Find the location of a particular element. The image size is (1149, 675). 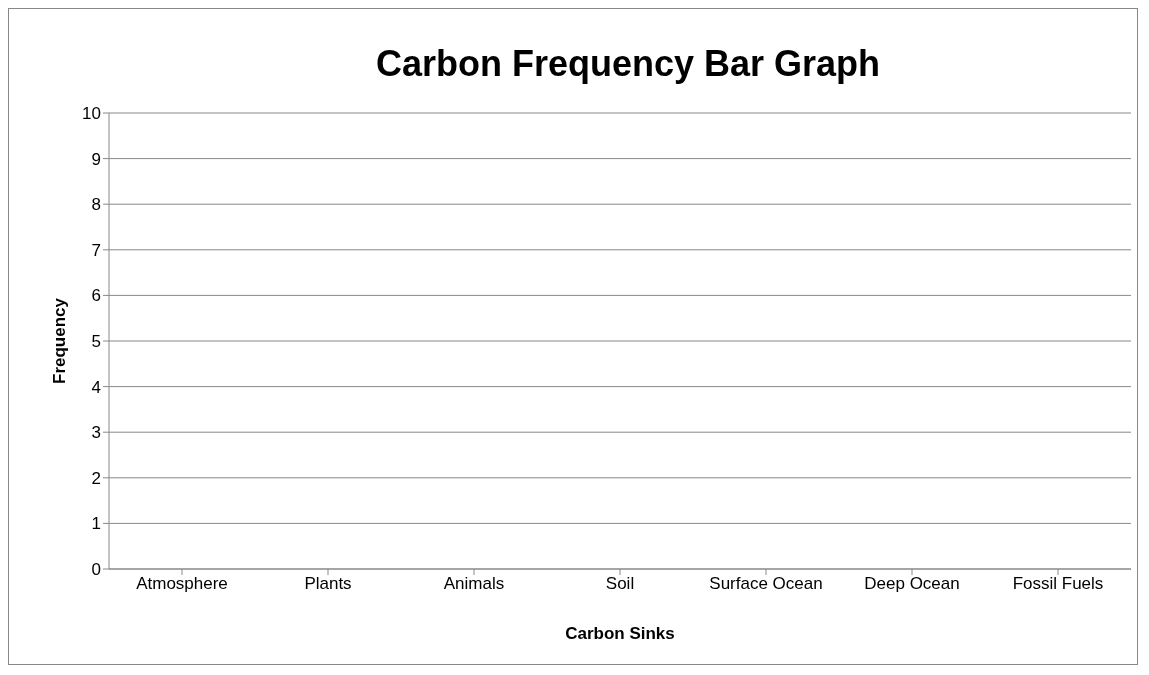

y-tick-label: 8 is located at coordinates (96, 205).